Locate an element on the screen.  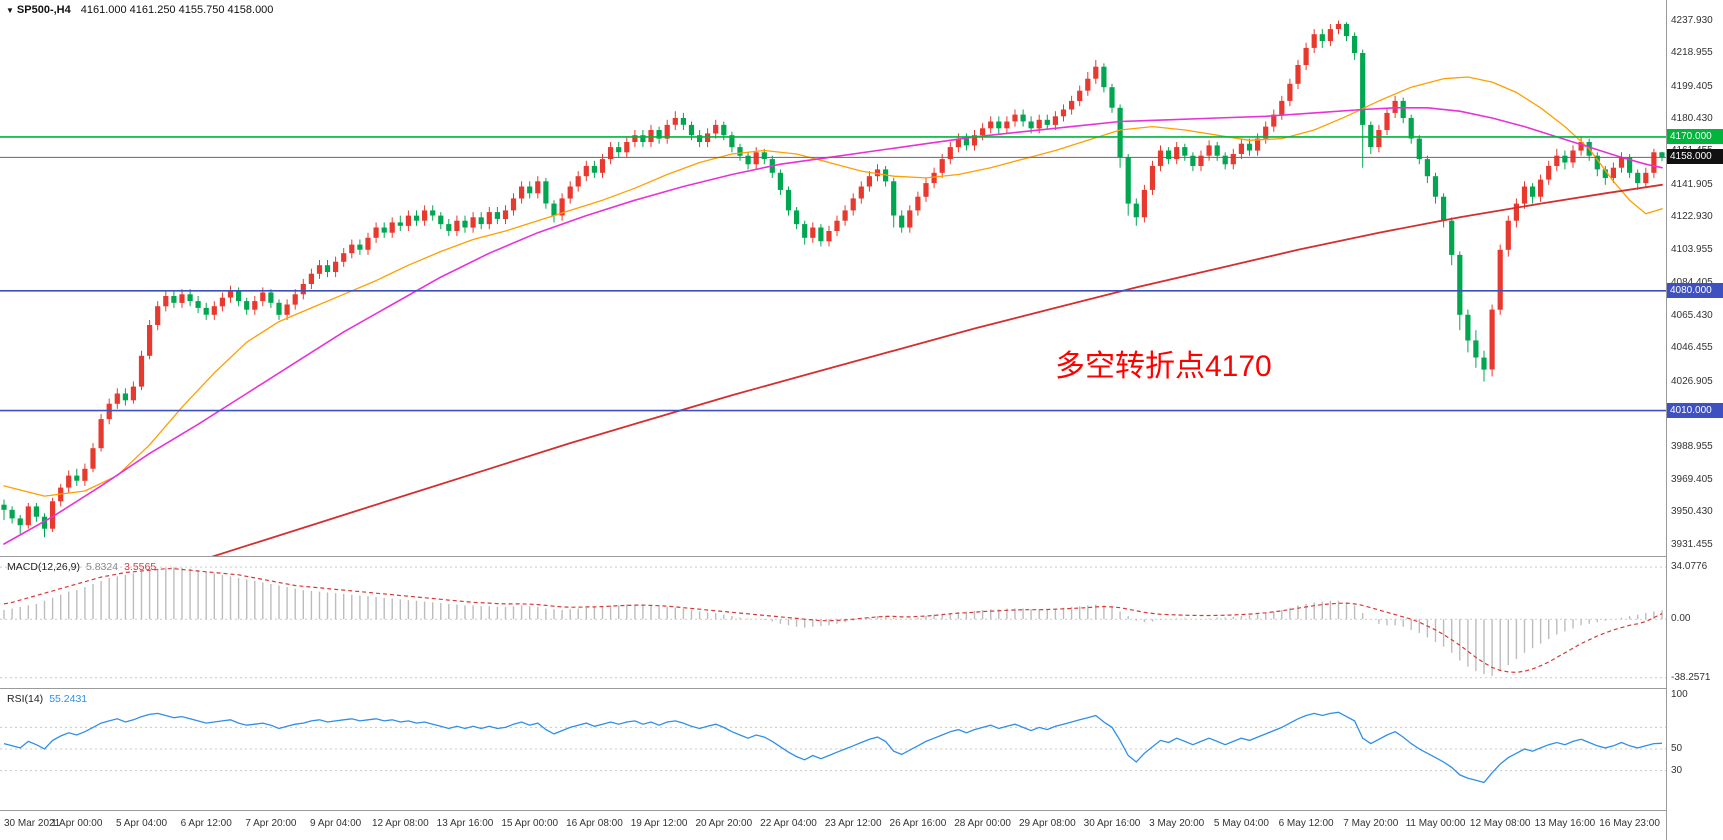
date-label: 12 May 08:00 is located at coordinates (1500, 823).